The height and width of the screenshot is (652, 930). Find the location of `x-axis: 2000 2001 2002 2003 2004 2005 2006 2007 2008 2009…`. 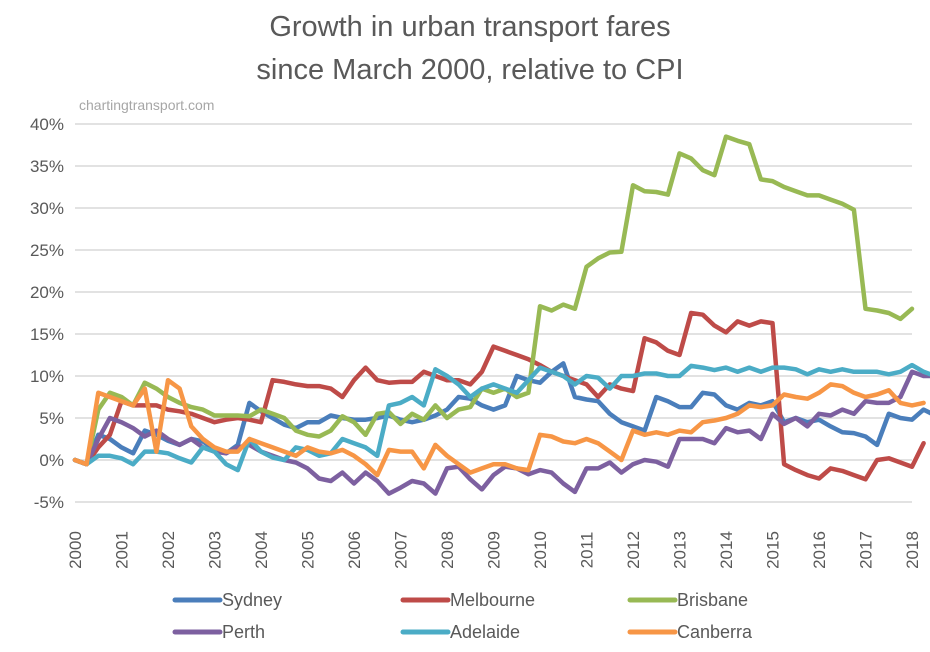

x-axis: 2000 2001 2002 2003 2004 2005 2006 2007 2008 2009… is located at coordinates (494, 550).